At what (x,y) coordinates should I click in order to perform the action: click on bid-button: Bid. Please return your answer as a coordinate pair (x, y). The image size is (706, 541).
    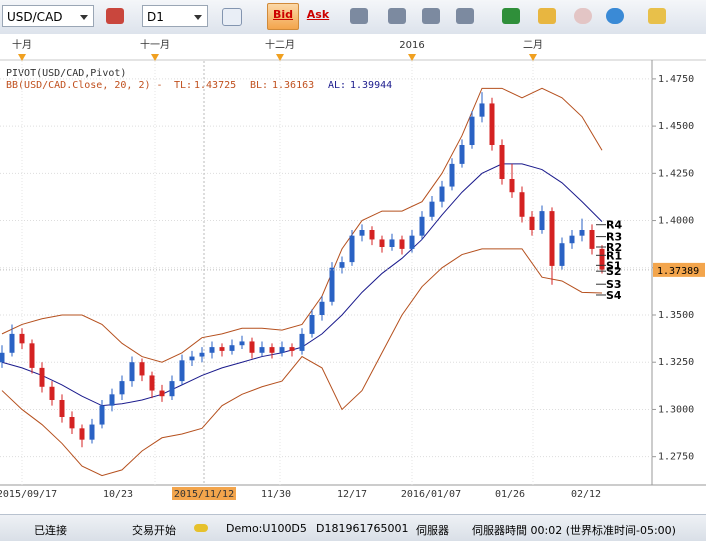
    Looking at the image, I should click on (283, 16).